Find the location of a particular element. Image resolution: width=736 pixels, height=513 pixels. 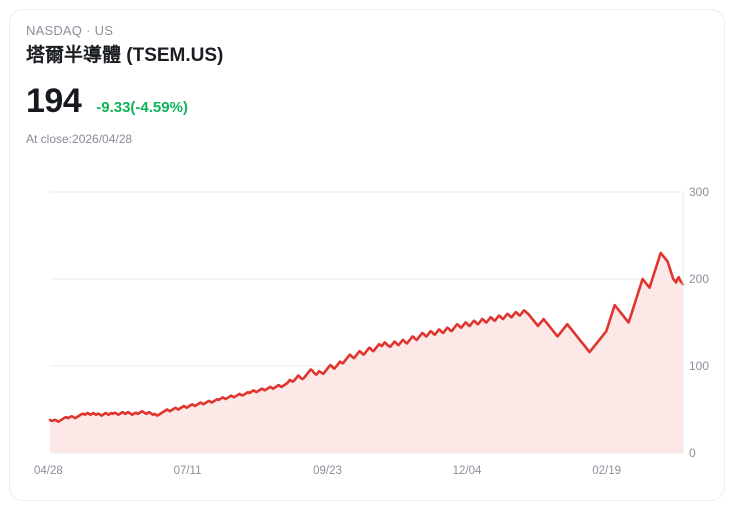

y-axis-tick-label: 300 is located at coordinates (699, 192).